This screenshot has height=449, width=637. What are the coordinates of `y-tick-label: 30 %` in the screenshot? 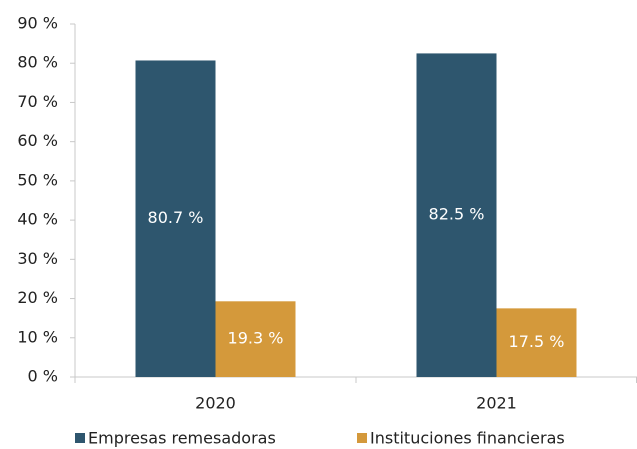 It's located at (37, 258).